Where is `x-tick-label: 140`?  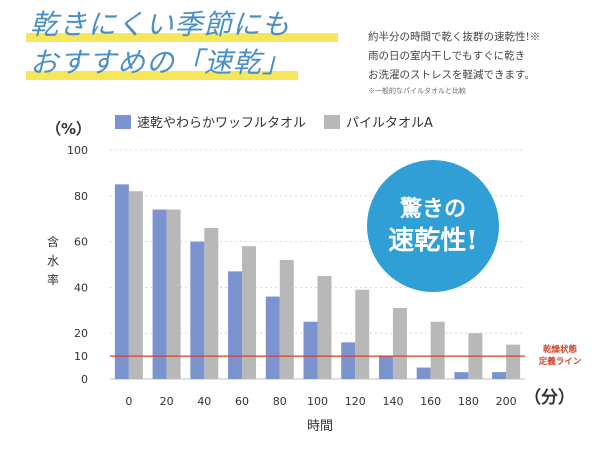 x-tick-label: 140 is located at coordinates (392, 401).